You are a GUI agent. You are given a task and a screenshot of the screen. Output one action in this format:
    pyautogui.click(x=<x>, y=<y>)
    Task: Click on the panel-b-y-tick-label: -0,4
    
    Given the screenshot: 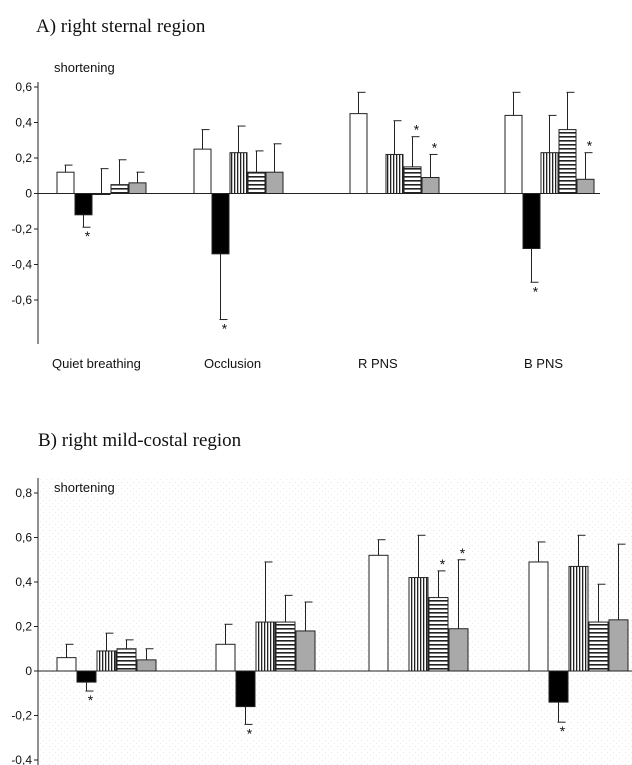 What is the action you would take?
    pyautogui.click(x=21, y=759)
    